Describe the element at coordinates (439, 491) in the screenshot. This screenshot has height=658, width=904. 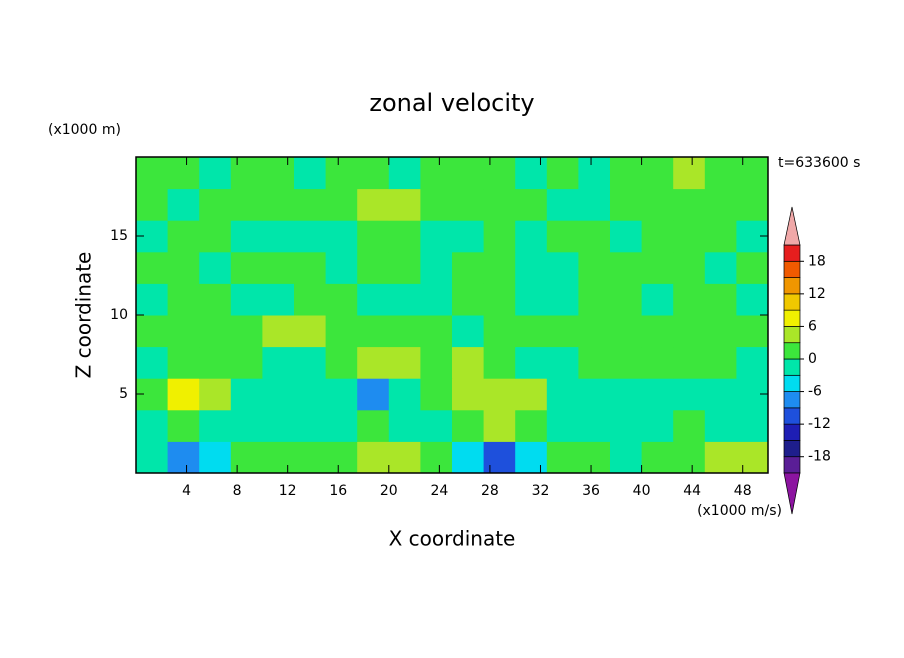
I see `x-tick-label: 24` at that location.